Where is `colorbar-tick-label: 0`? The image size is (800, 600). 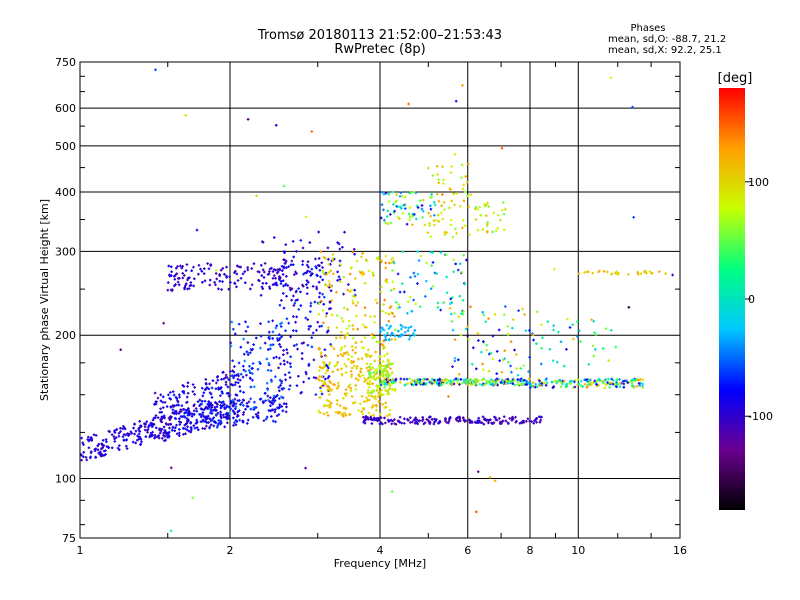
colorbar-tick-label: 0 is located at coordinates (751, 299).